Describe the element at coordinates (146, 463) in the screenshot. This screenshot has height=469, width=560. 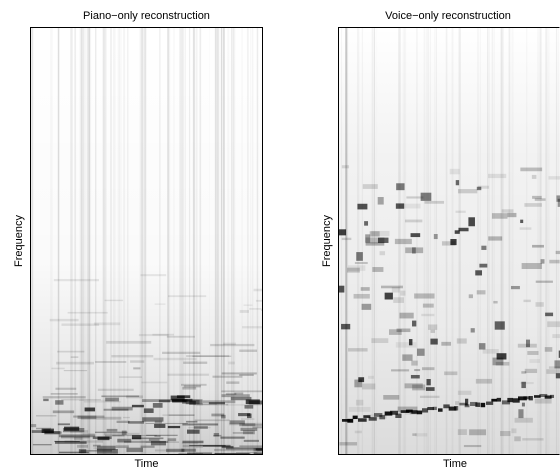
I see `piano-x-axis-label: Time` at that location.